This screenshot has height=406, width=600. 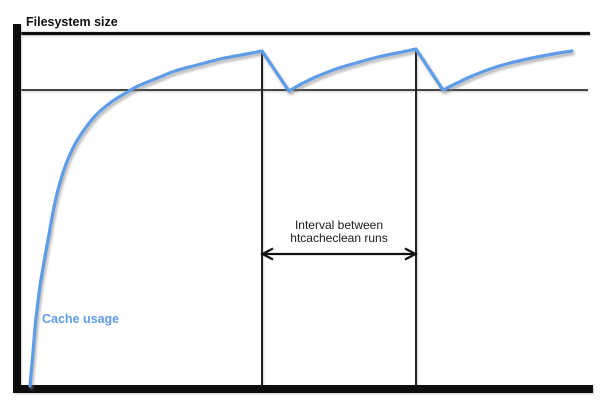 What do you see at coordinates (303, 389) in the screenshot?
I see `x-axis-bar` at bounding box center [303, 389].